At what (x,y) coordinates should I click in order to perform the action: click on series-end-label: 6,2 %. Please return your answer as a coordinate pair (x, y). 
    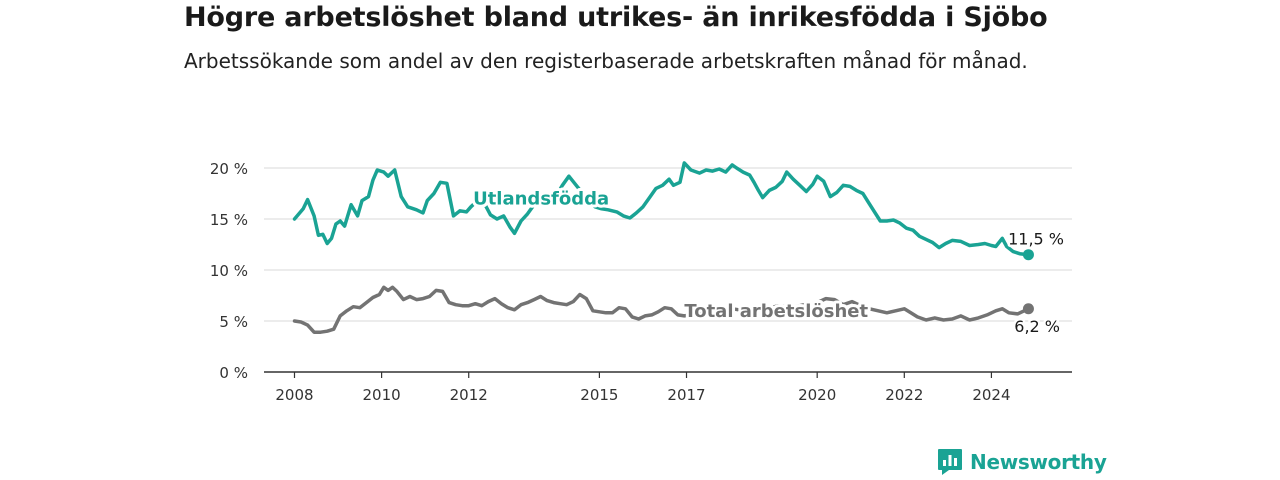
    Looking at the image, I should click on (1037, 326).